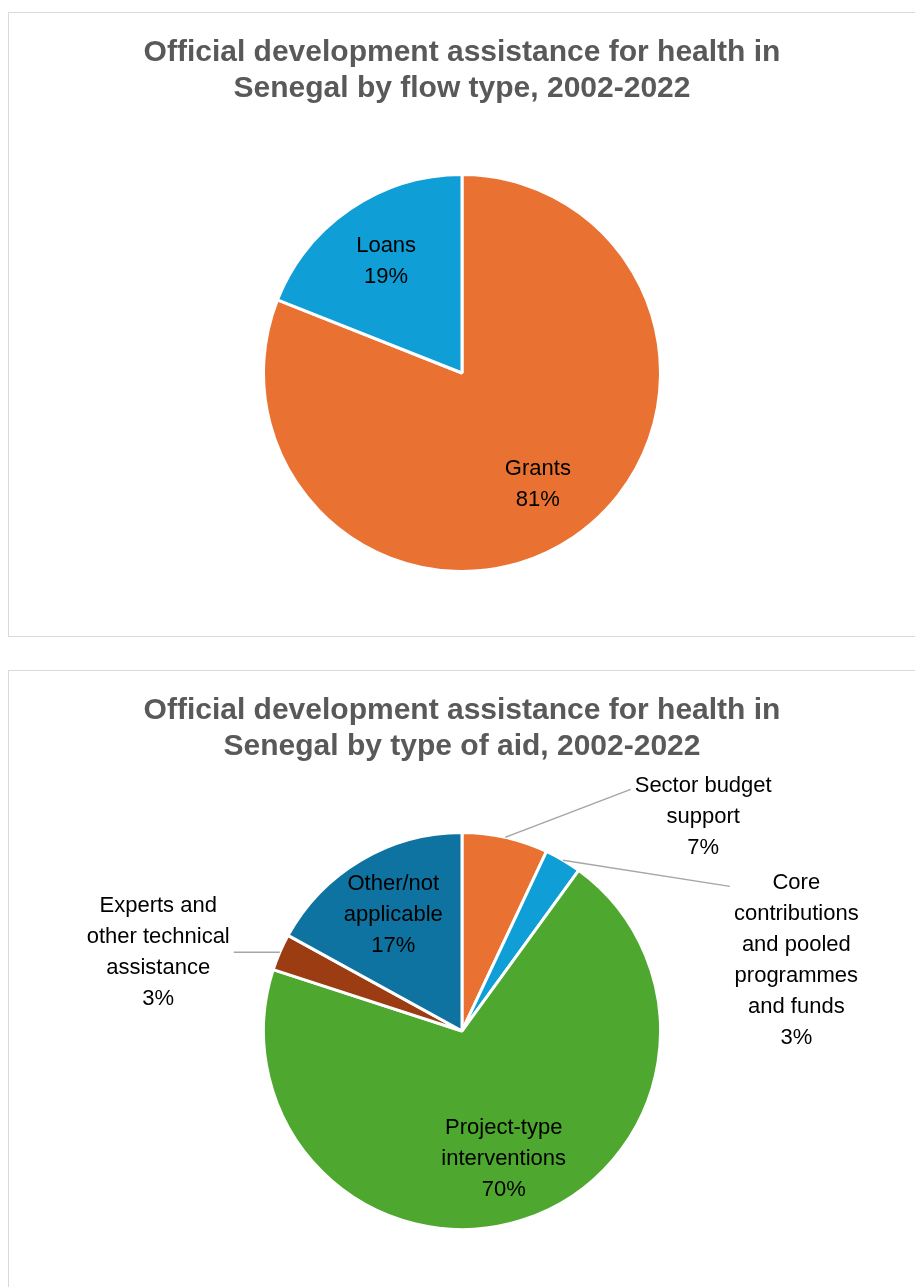 This screenshot has width=916, height=1287. Describe the element at coordinates (393, 944) in the screenshot. I see `data-label: 17%` at that location.